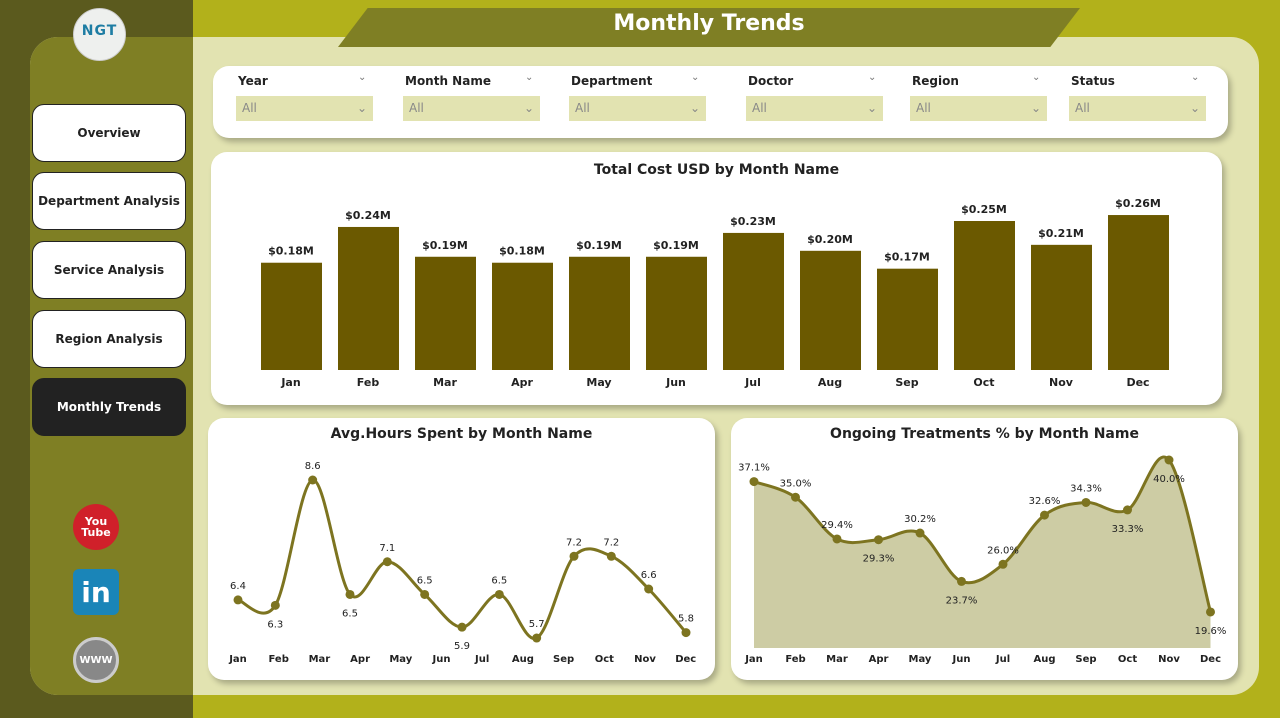 Image resolution: width=1280 pixels, height=718 pixels. What do you see at coordinates (275, 624) in the screenshot?
I see `data-label: 6.3` at bounding box center [275, 624].